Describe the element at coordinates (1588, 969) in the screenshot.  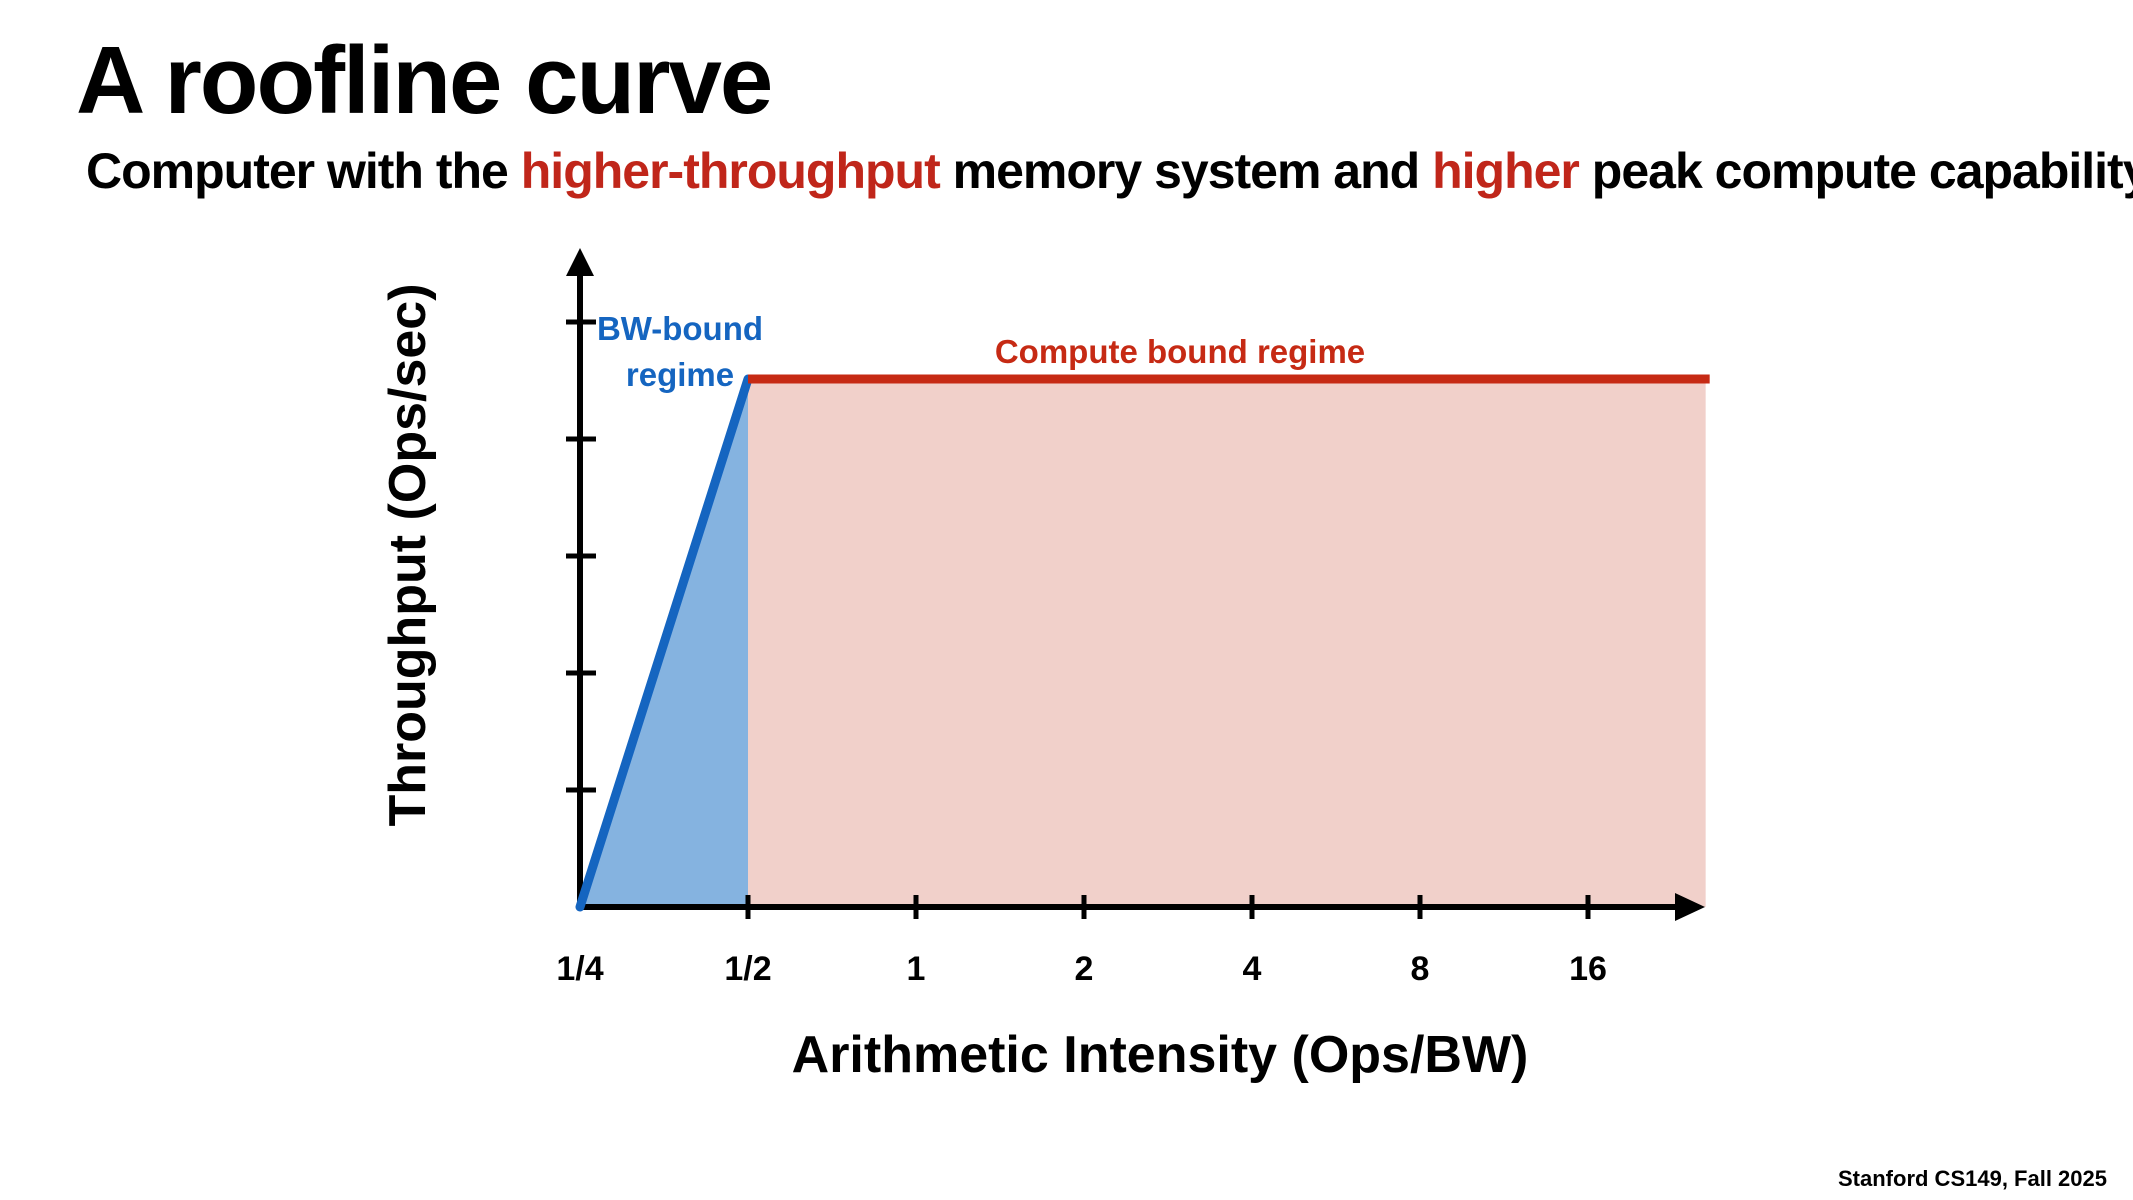
I see `x-tick-label: 16` at that location.